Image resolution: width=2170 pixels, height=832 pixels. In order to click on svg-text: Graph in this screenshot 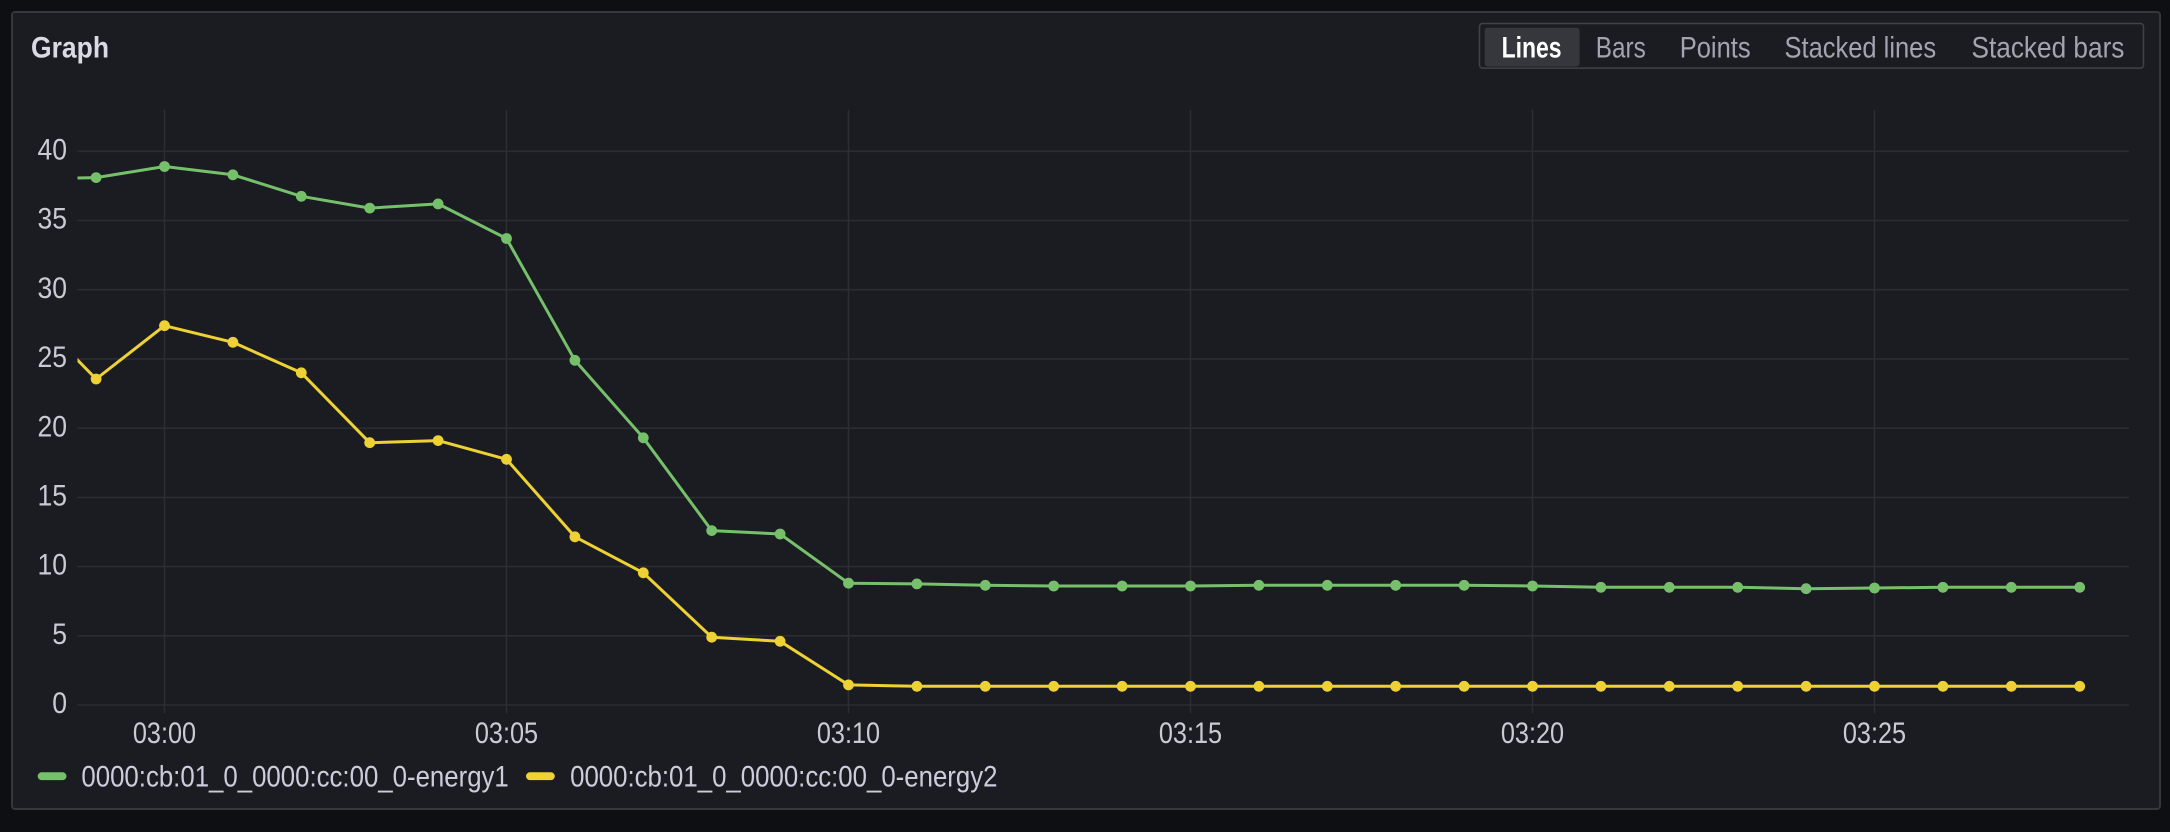, I will do `click(70, 48)`.